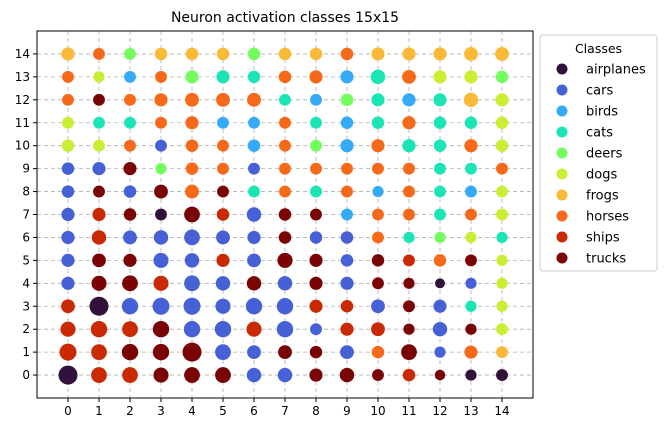  I want to click on y-tick-label: 7, so click(26, 215).